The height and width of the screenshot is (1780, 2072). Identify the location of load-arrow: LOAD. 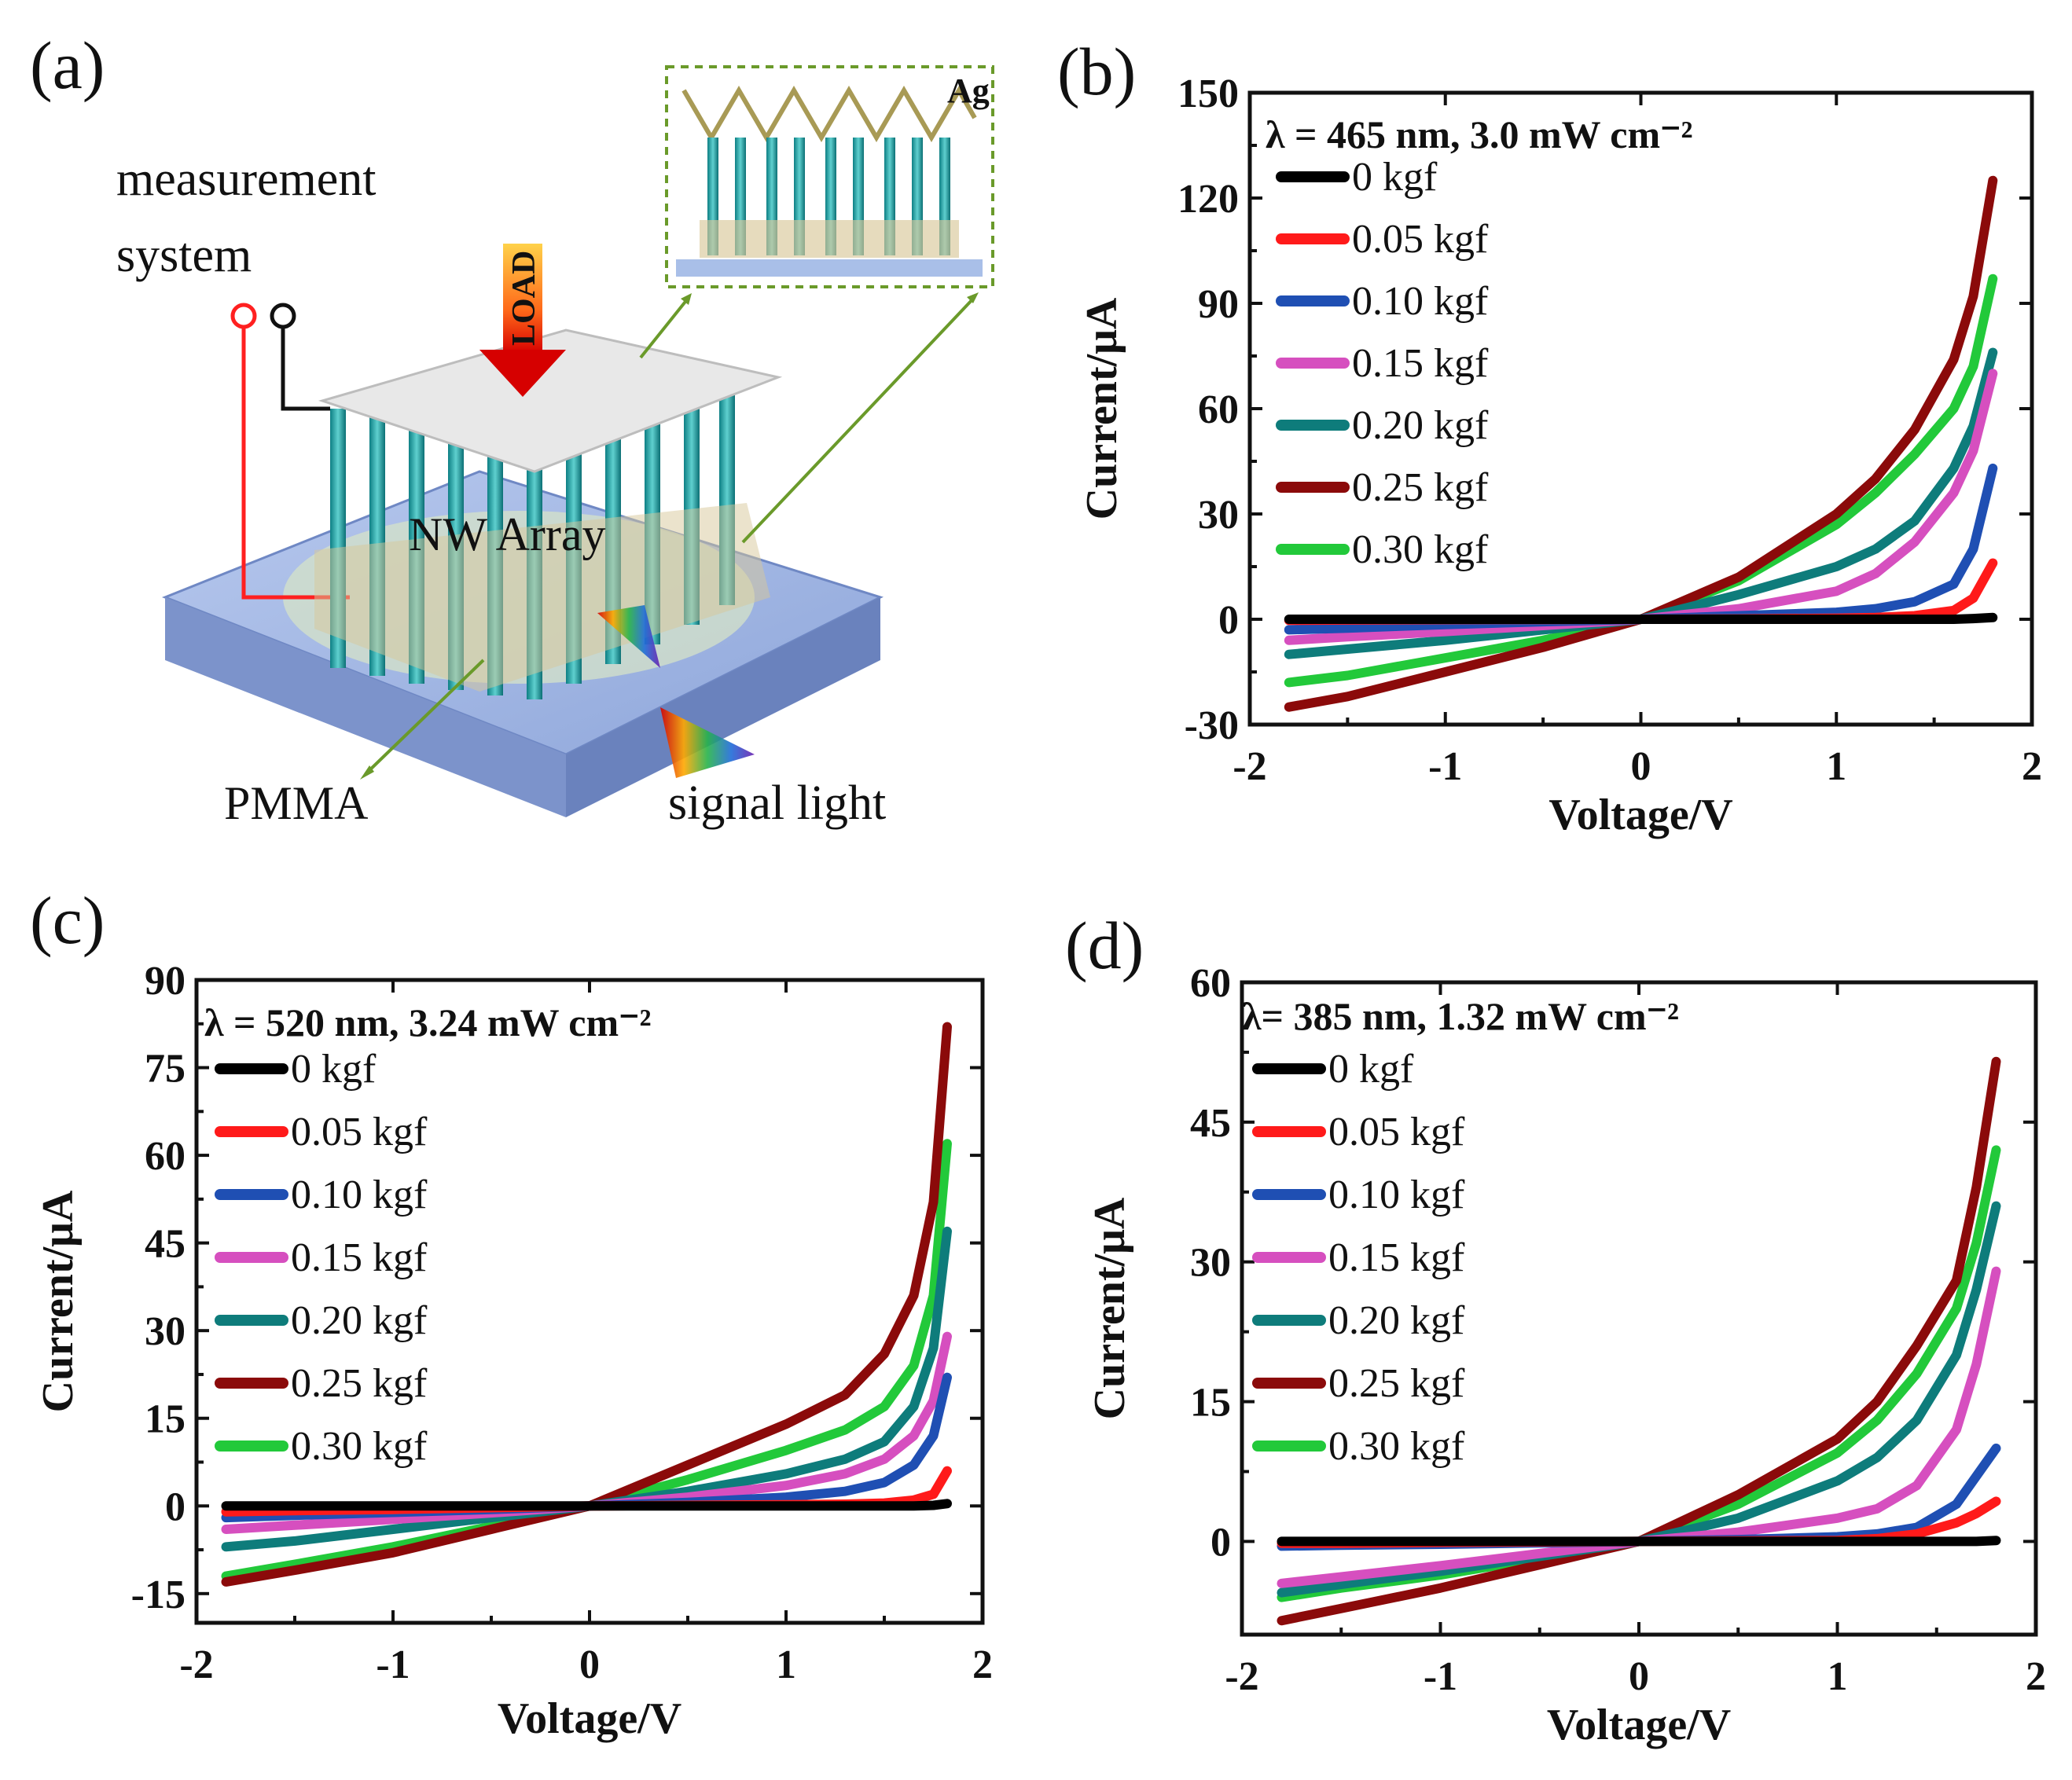
(522, 321).